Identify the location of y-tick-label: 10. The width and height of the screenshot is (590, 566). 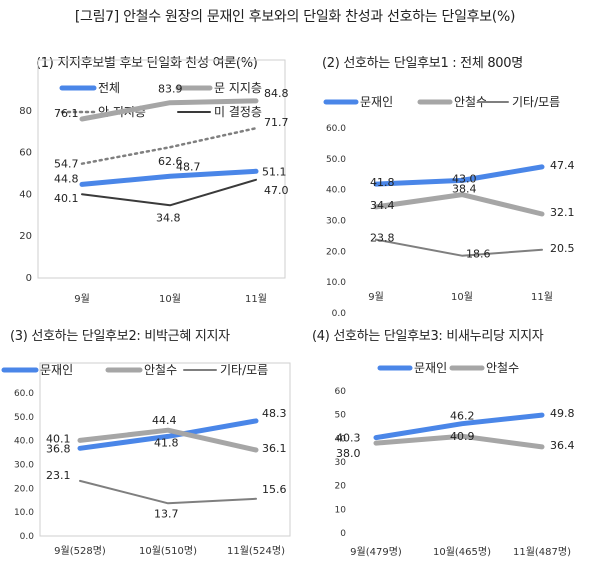
(341, 510).